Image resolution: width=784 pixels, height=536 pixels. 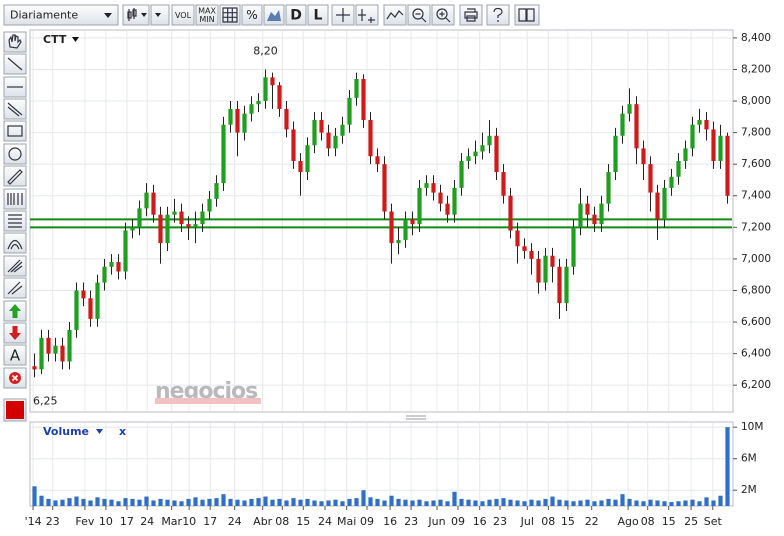 I want to click on max-label: MAX, so click(x=207, y=11).